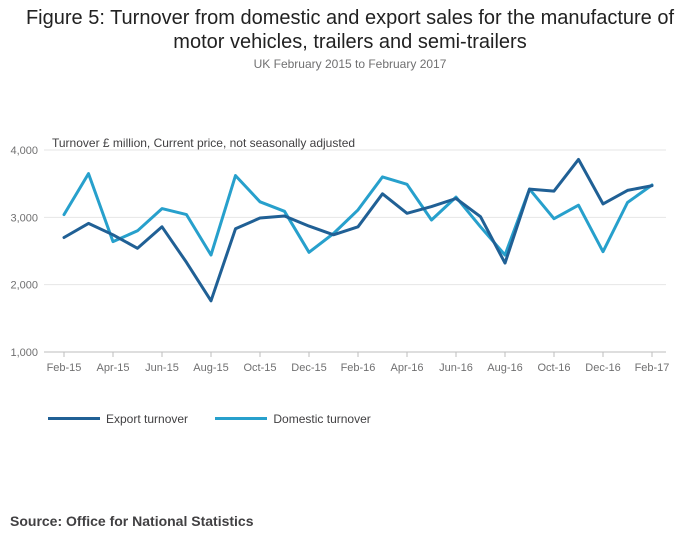 The image size is (700, 549). Describe the element at coordinates (358, 368) in the screenshot. I see `x-tick-label: Feb-16` at that location.